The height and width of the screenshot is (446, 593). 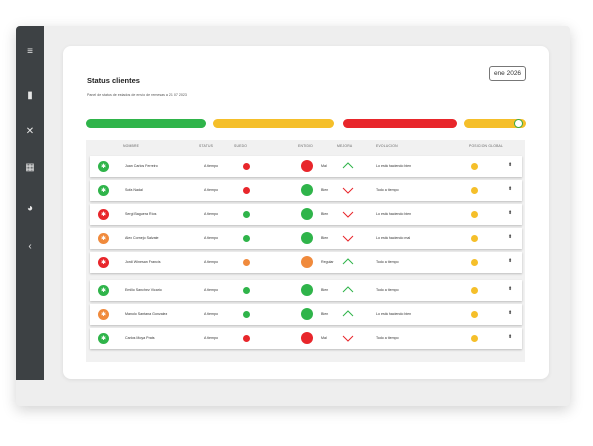 I want to click on column-header: STATUS, so click(x=206, y=146).